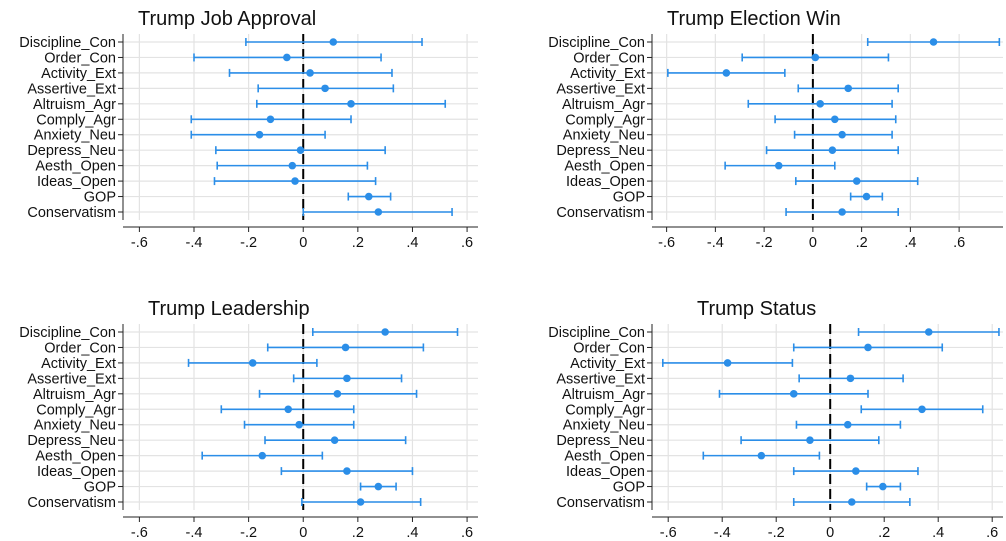  What do you see at coordinates (229, 309) in the screenshot?
I see `panel-title: Trump Leadership` at bounding box center [229, 309].